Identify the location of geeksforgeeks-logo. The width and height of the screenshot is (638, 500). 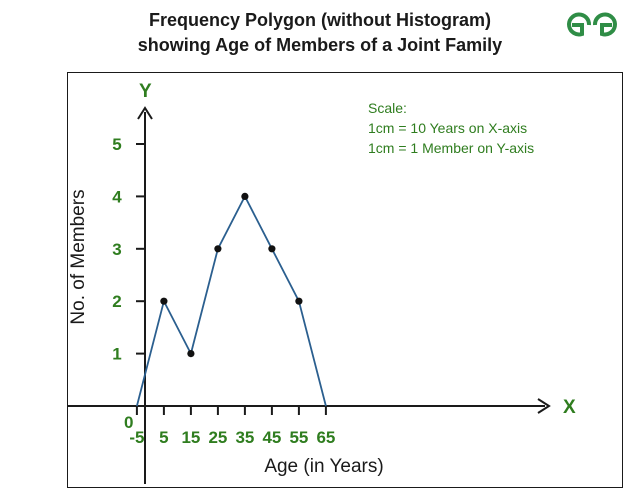
(592, 24).